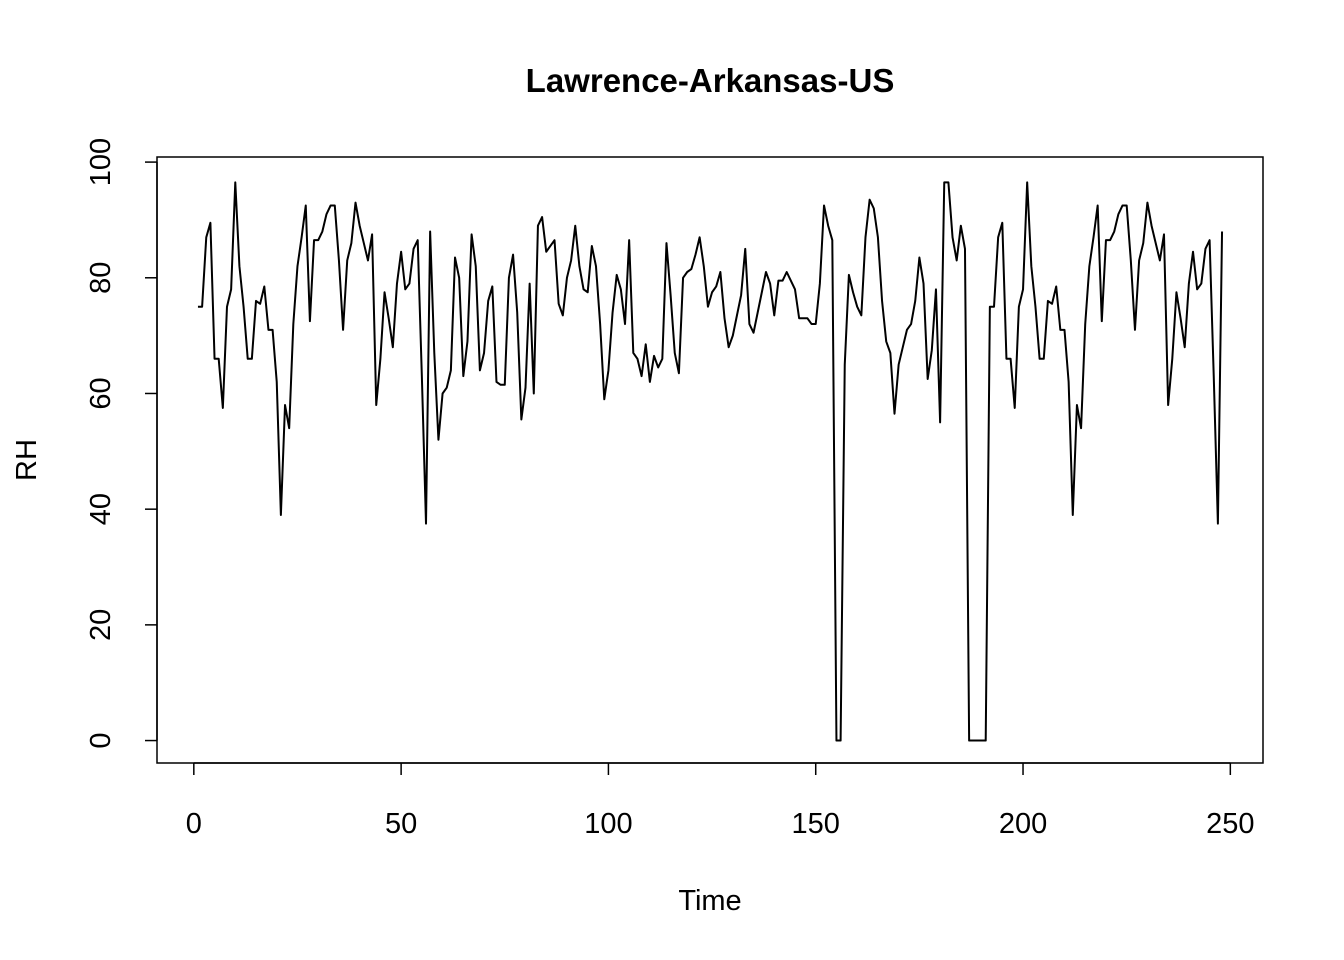 The width and height of the screenshot is (1344, 960). Describe the element at coordinates (710, 80) in the screenshot. I see `chart-title: Lawrence-Arkansas-US` at that location.